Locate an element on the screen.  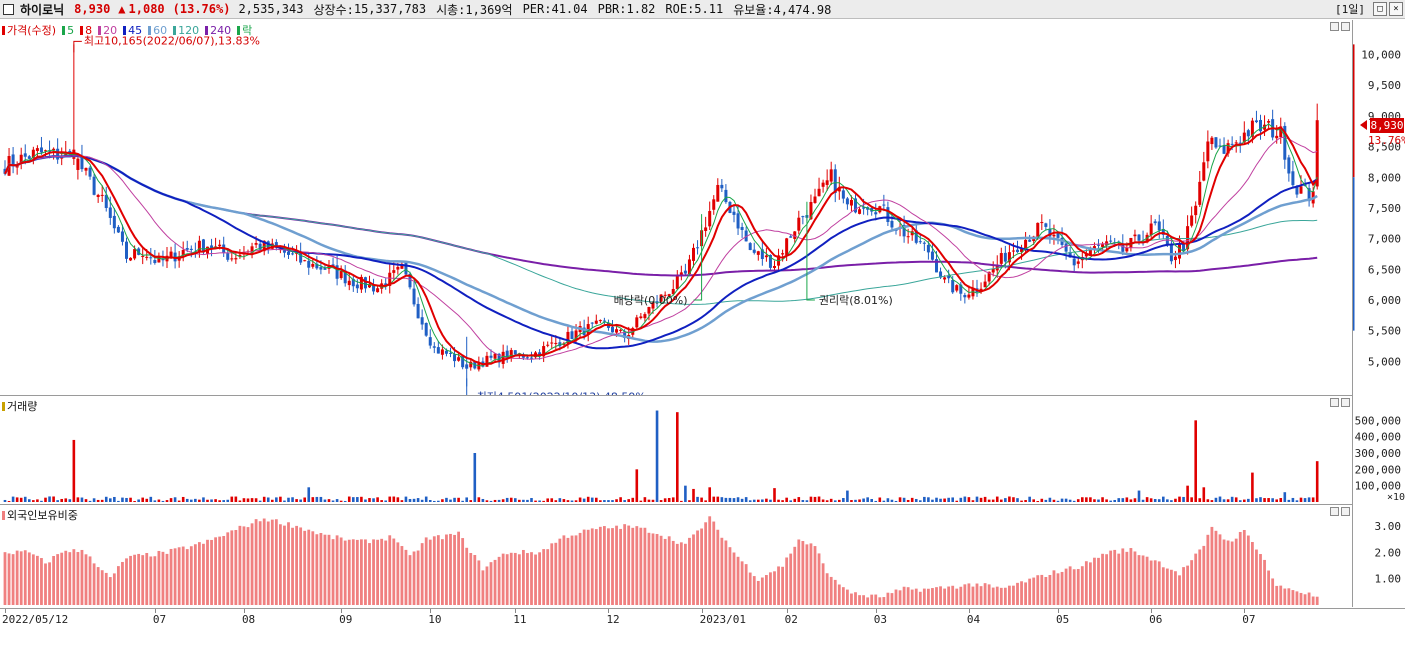
legend-item: 45 is located at coordinates (132, 30).